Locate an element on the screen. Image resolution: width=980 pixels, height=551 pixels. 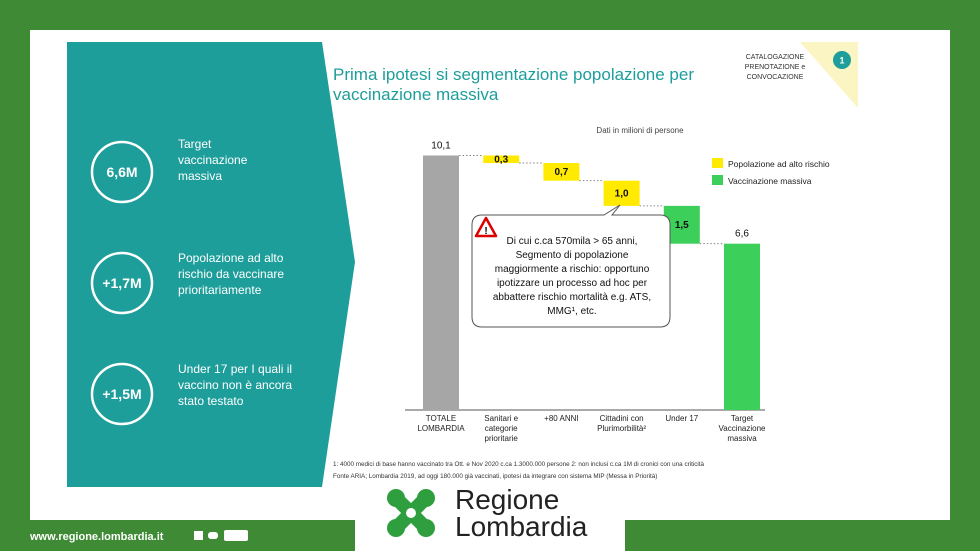
warning-icon is located at coordinates (486, 227).